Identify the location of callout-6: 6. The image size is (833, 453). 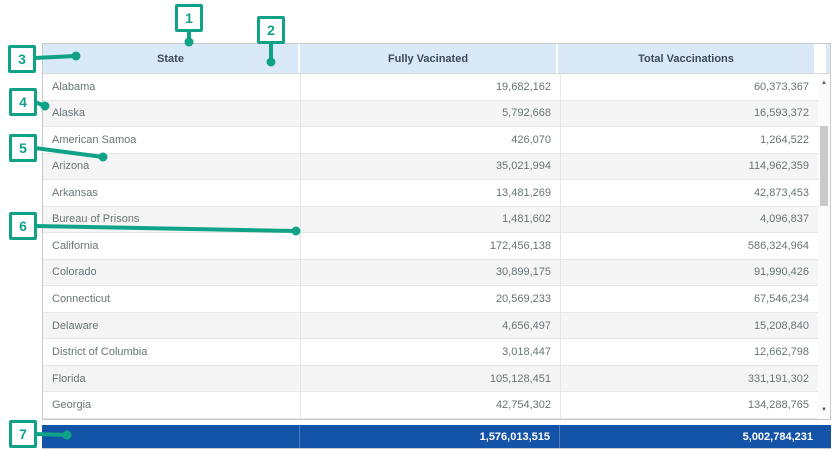
(23, 226).